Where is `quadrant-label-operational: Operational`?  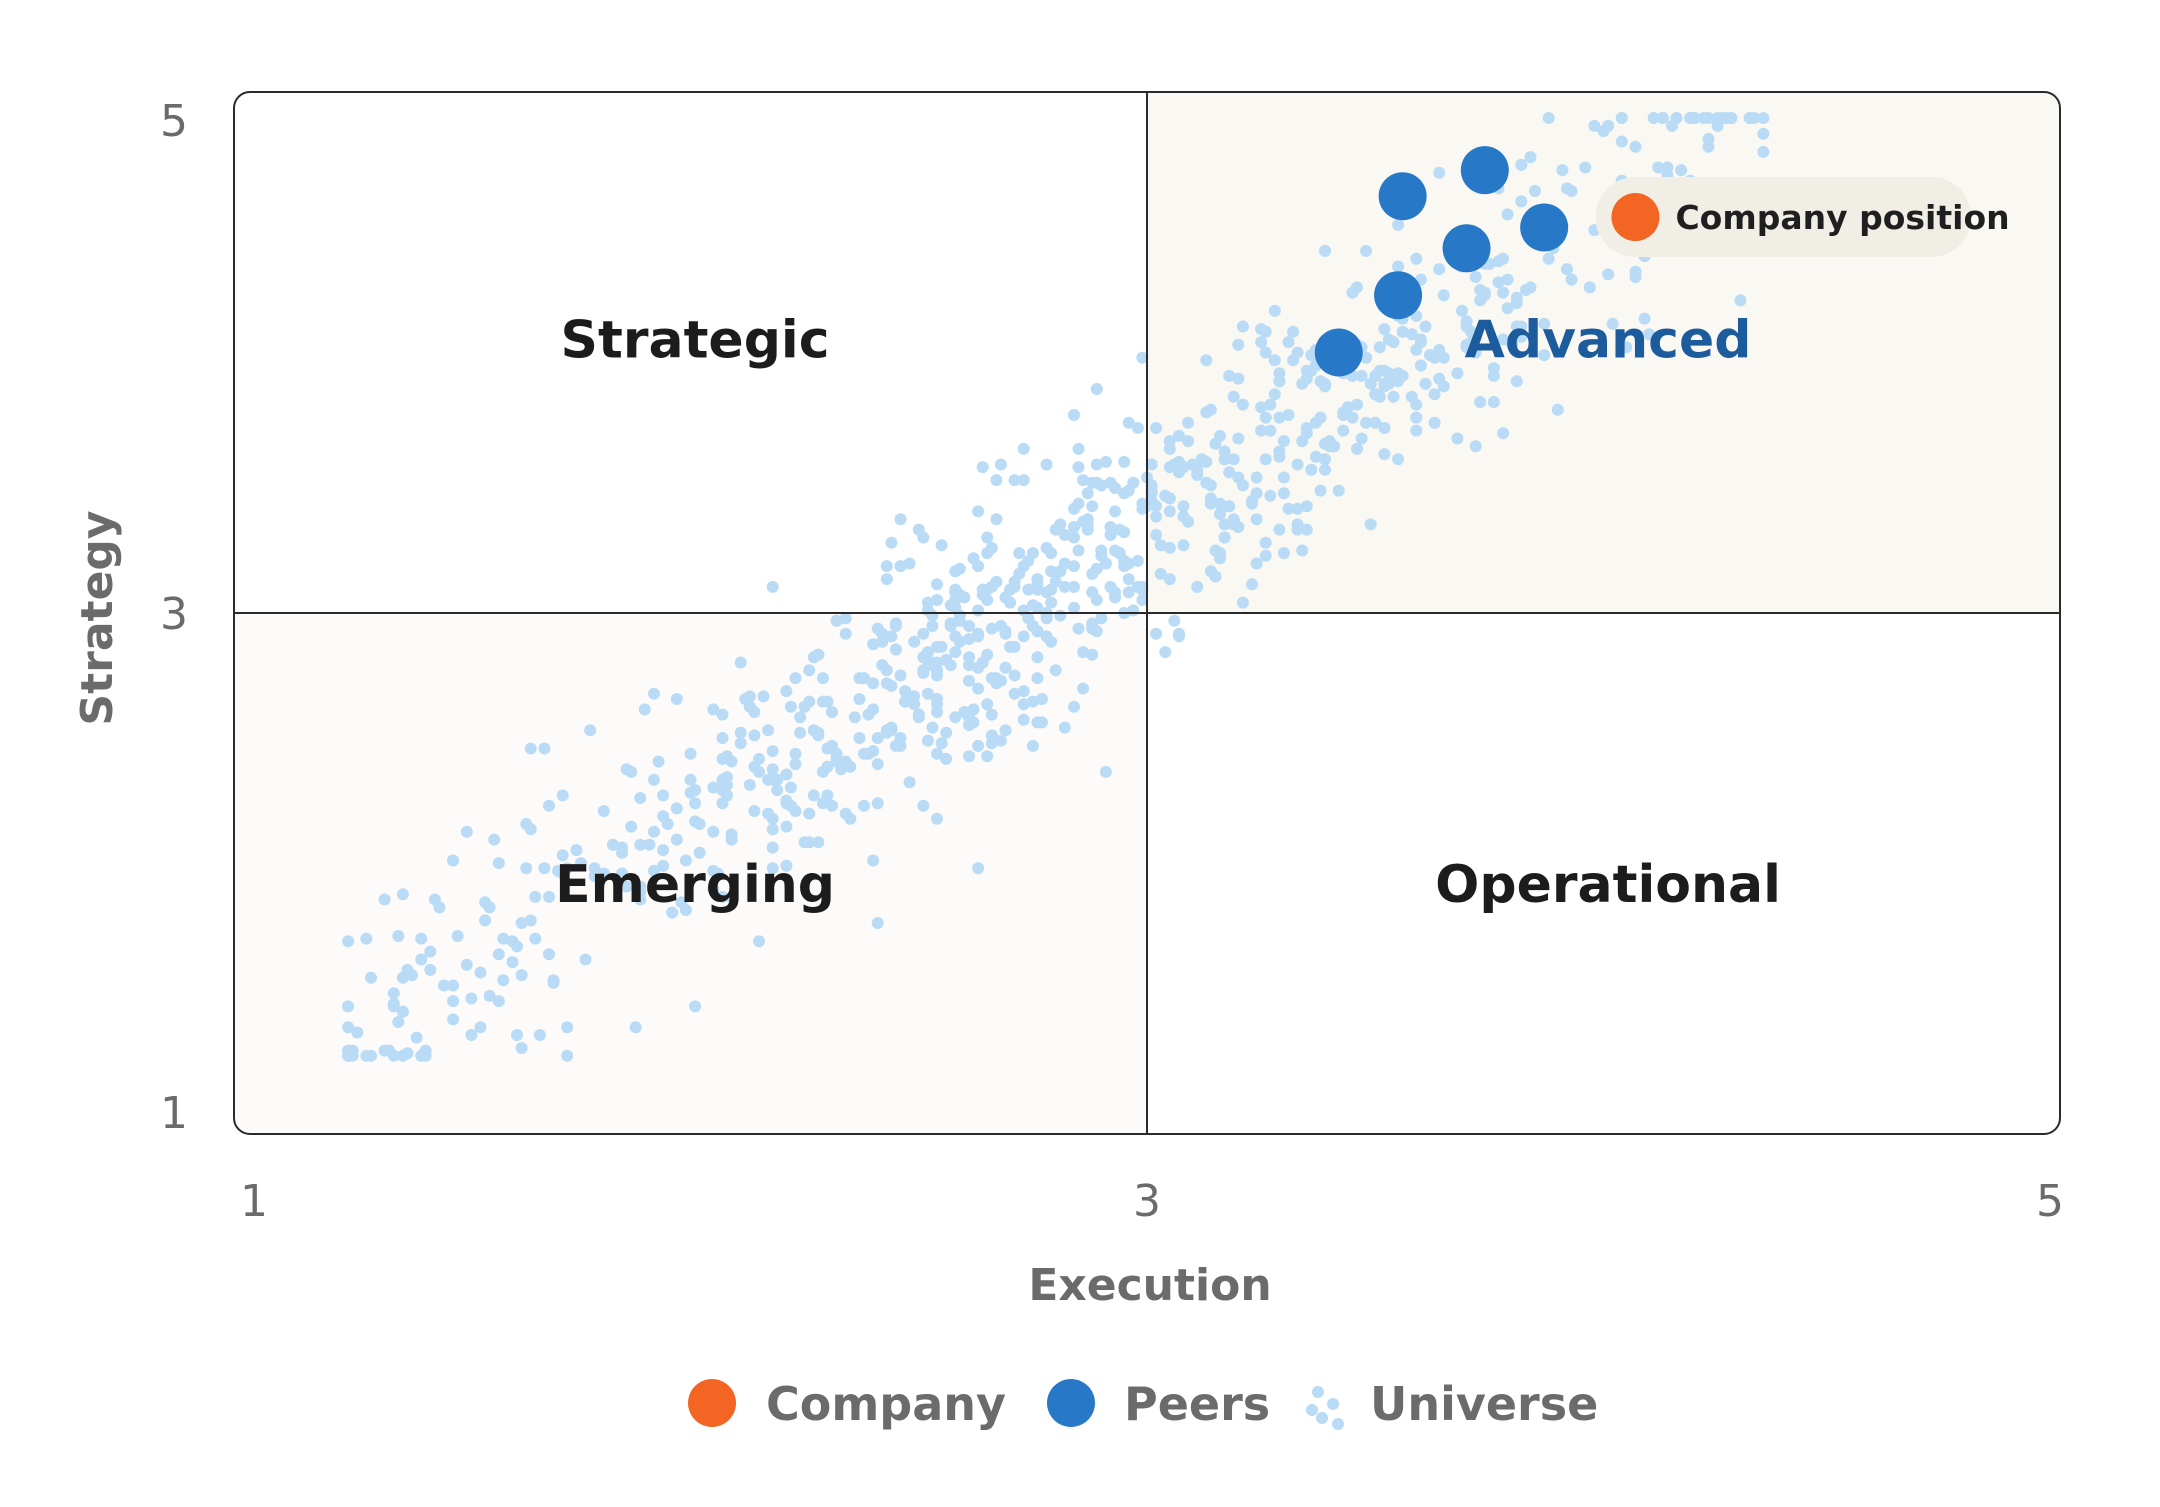 quadrant-label-operational: Operational is located at coordinates (1608, 885).